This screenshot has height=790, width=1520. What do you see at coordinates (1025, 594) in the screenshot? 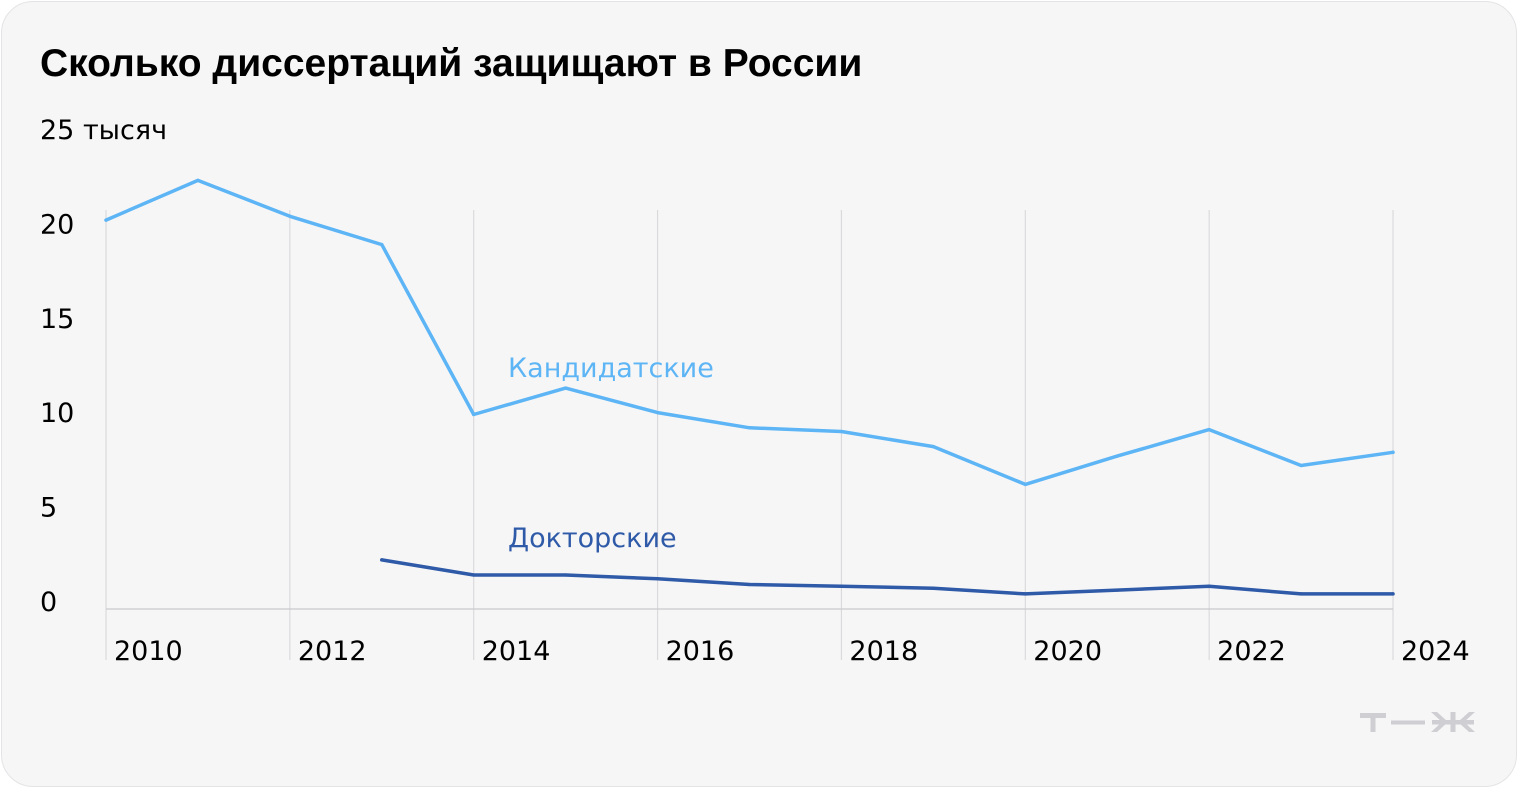
I see `data-point-1-2020` at bounding box center [1025, 594].